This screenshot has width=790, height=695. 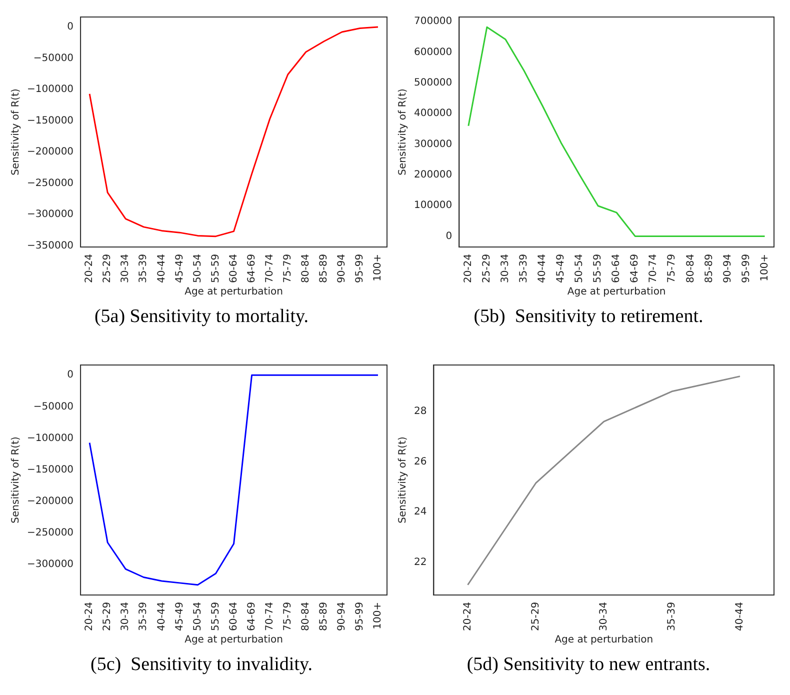 What do you see at coordinates (589, 665) in the screenshot?
I see `text: (5d) Sensitivity to new entrants.` at bounding box center [589, 665].